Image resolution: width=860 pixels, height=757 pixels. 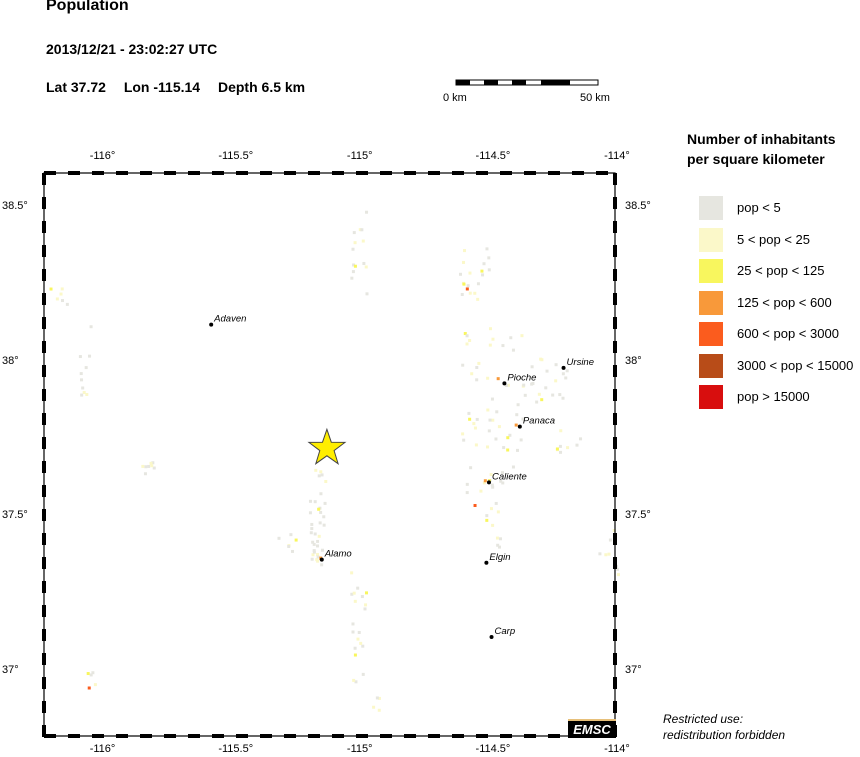 I want to click on lat-tick-label-left: 37°, so click(x=10, y=670).